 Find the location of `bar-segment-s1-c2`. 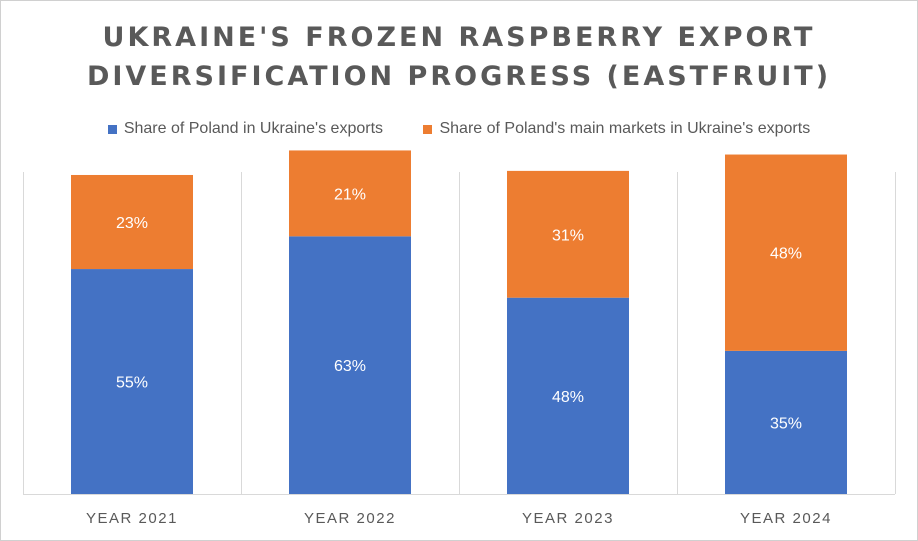

bar-segment-s1-c2 is located at coordinates (568, 234).